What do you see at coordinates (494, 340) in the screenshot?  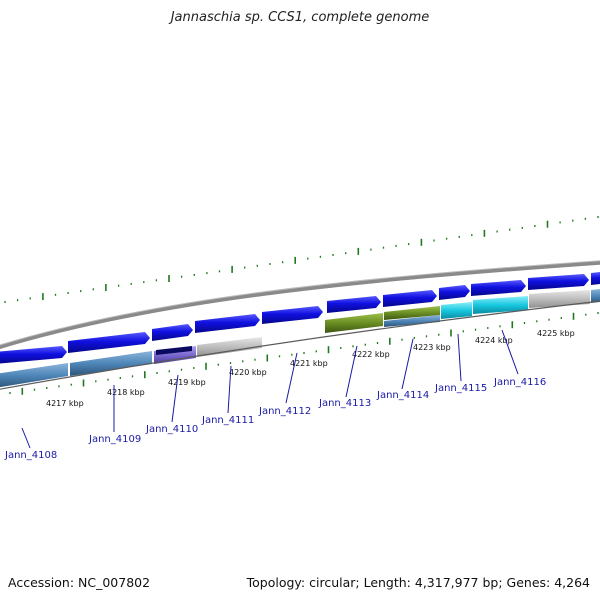 I see `kbp-label: 4224 kbp` at bounding box center [494, 340].